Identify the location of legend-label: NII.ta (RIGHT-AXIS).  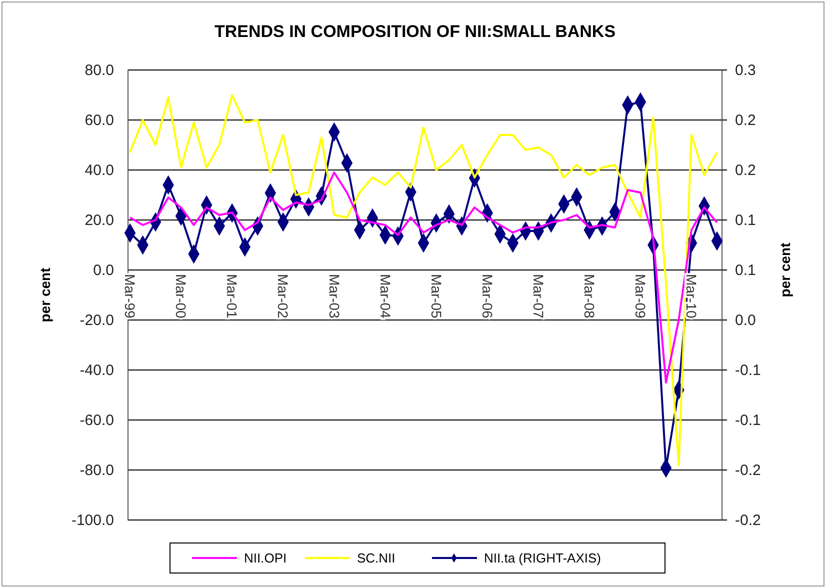
(543, 558).